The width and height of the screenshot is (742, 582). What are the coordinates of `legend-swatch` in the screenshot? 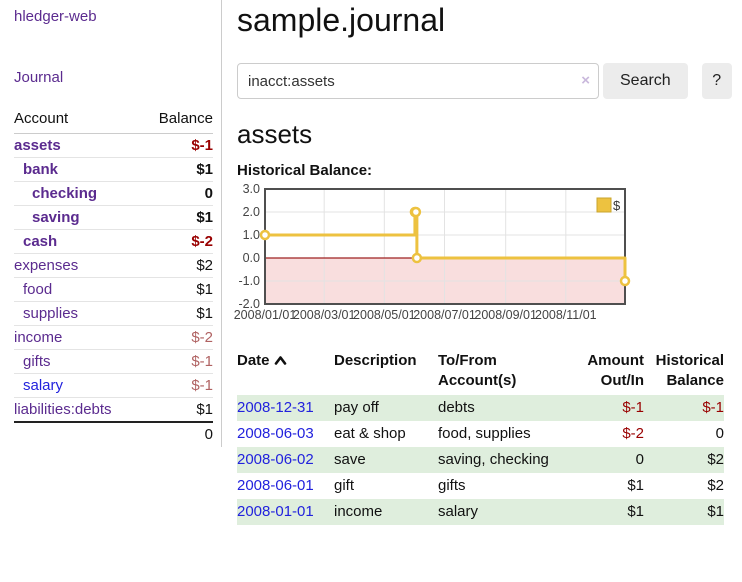 It's located at (604, 205).